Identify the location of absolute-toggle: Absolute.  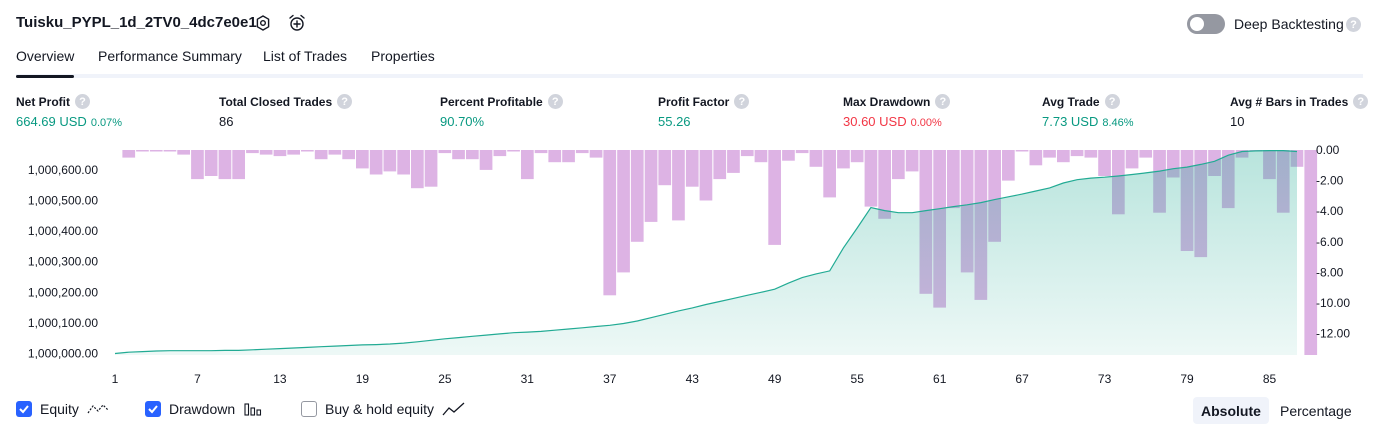
(1231, 410).